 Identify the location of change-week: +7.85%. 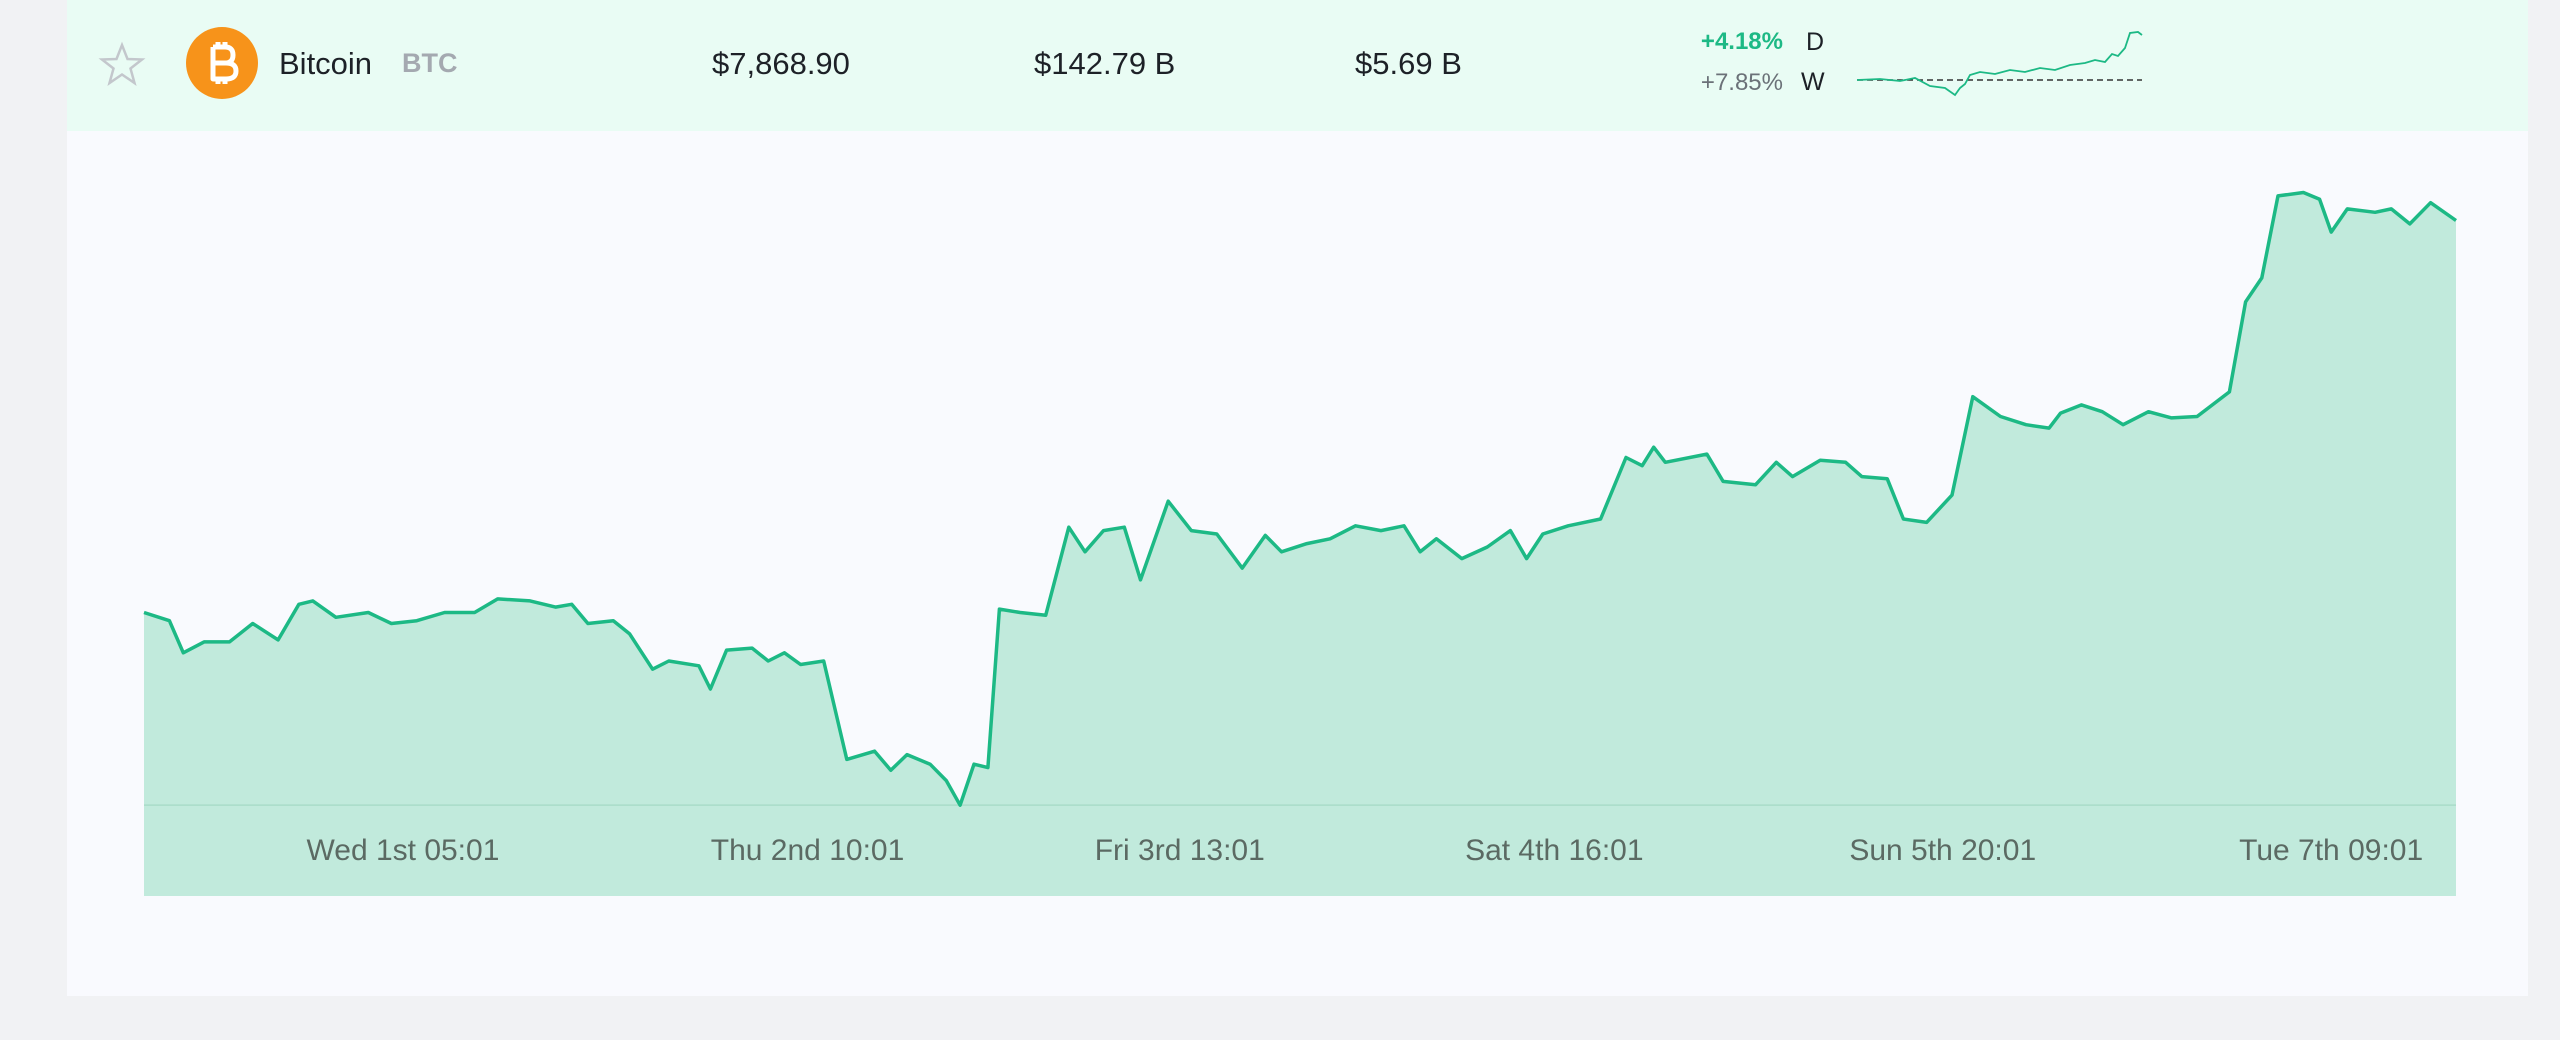
(1741, 82).